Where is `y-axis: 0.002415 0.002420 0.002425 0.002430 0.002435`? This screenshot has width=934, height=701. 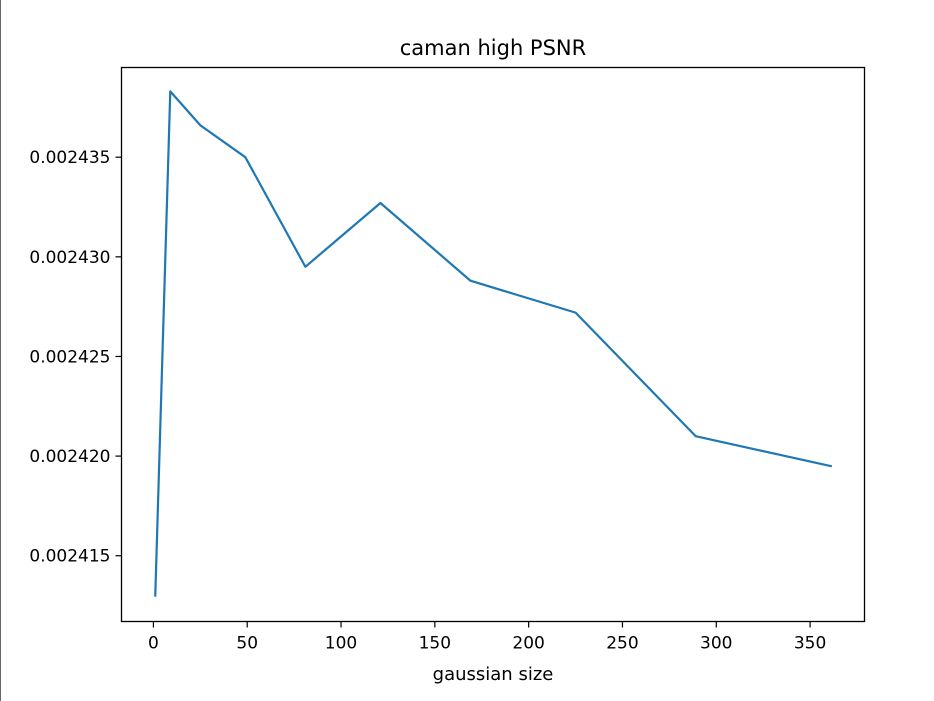 y-axis: 0.002415 0.002420 0.002425 0.002430 0.002435 is located at coordinates (75, 357).